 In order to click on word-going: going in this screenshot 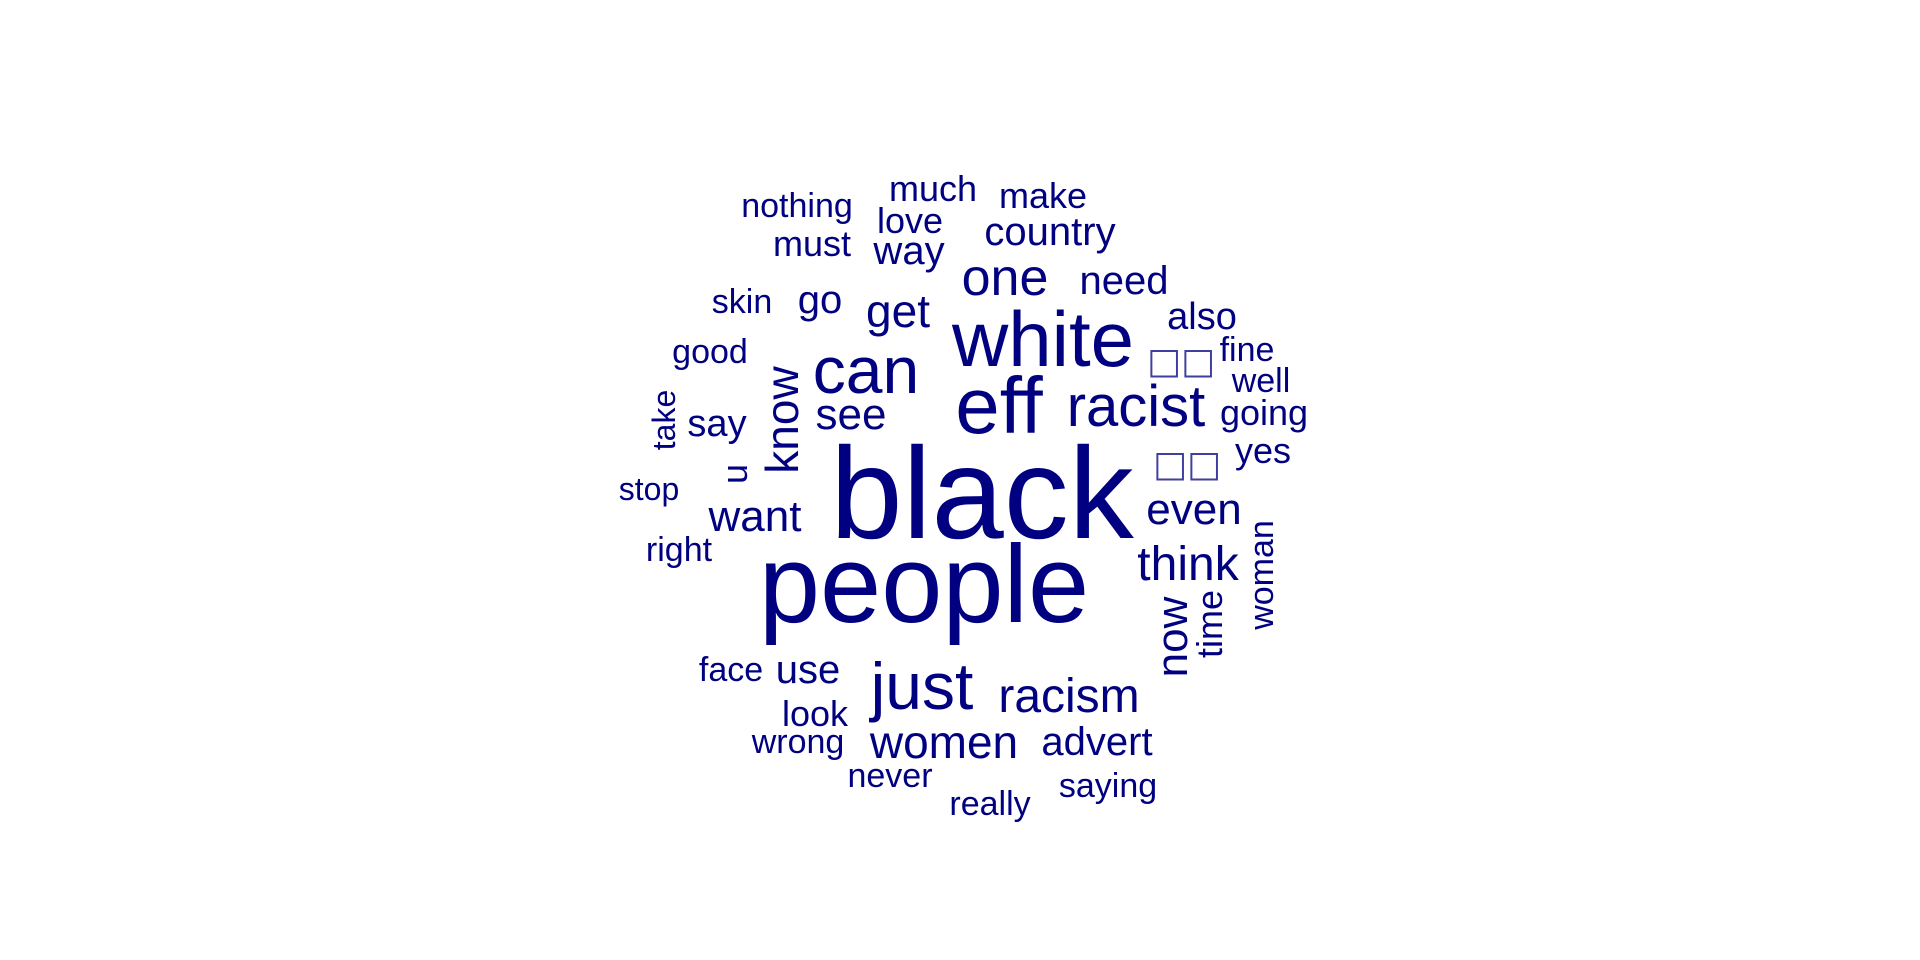, I will do `click(1264, 412)`.